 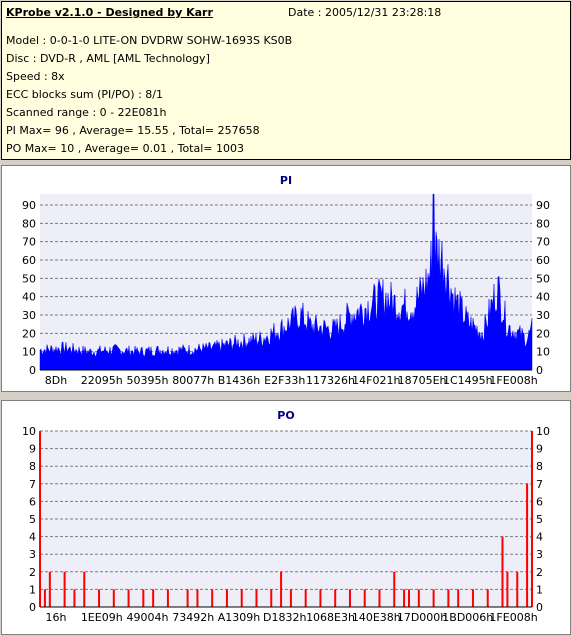 I want to click on y-tick-label-left: 9, so click(x=32, y=449).